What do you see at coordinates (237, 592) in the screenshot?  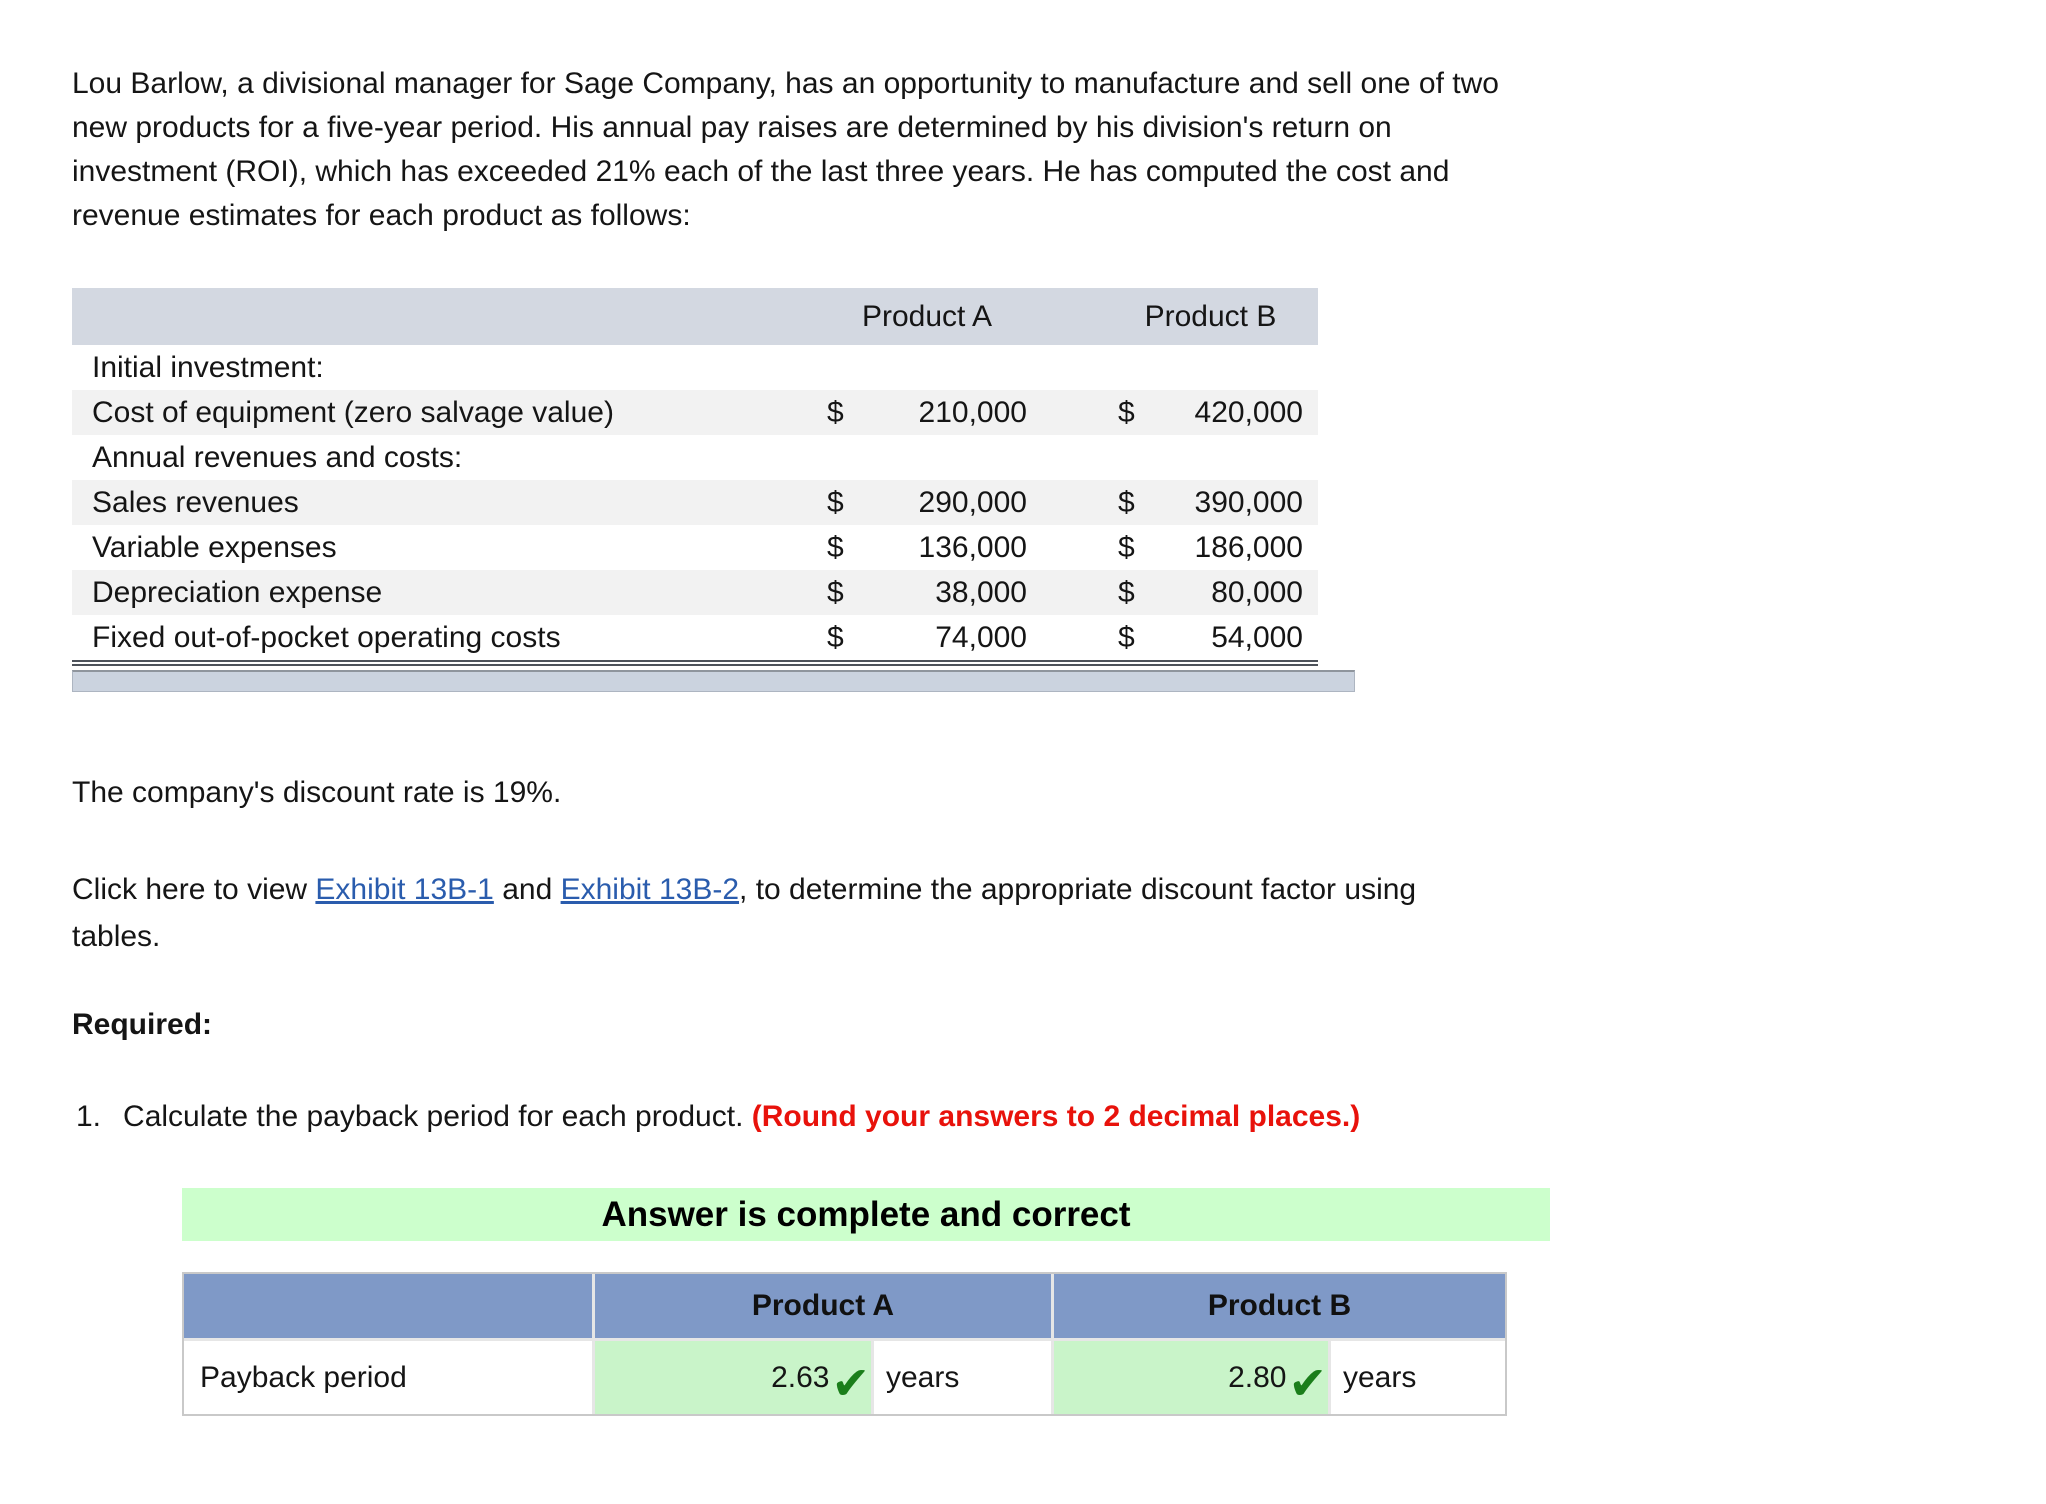 I see `row-label: Depreciation expense` at bounding box center [237, 592].